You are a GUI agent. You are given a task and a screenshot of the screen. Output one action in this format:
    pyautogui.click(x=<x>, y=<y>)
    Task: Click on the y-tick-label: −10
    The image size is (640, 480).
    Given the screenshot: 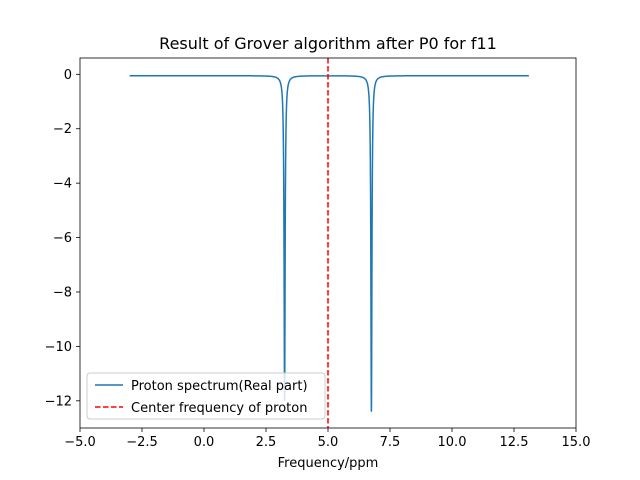 What is the action you would take?
    pyautogui.click(x=58, y=347)
    